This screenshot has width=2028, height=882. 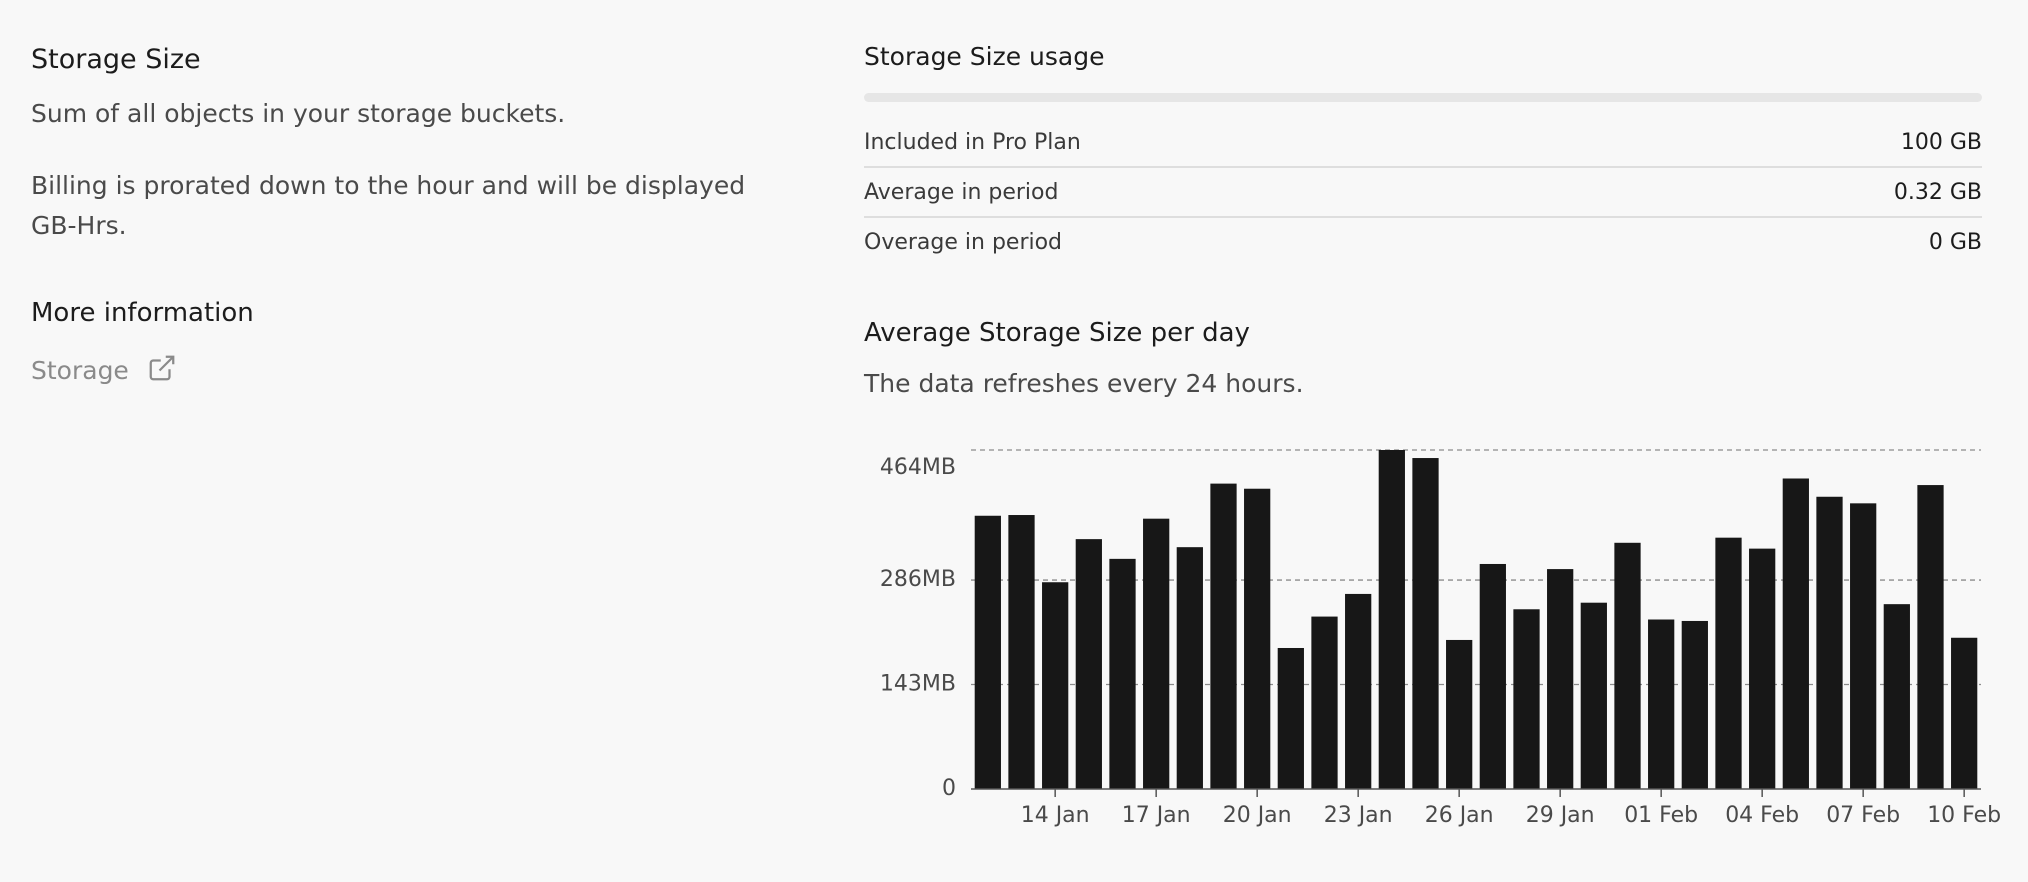 I want to click on x-tick-label: 26 Jan, so click(x=1459, y=815).